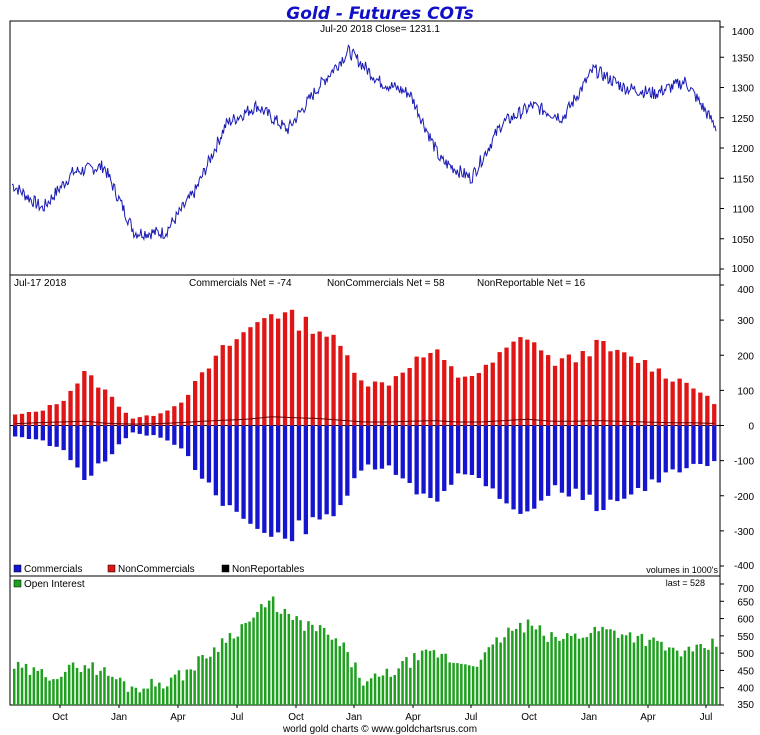 This screenshot has height=735, width=760. I want to click on price-y-tick-label: 1400, so click(743, 32).